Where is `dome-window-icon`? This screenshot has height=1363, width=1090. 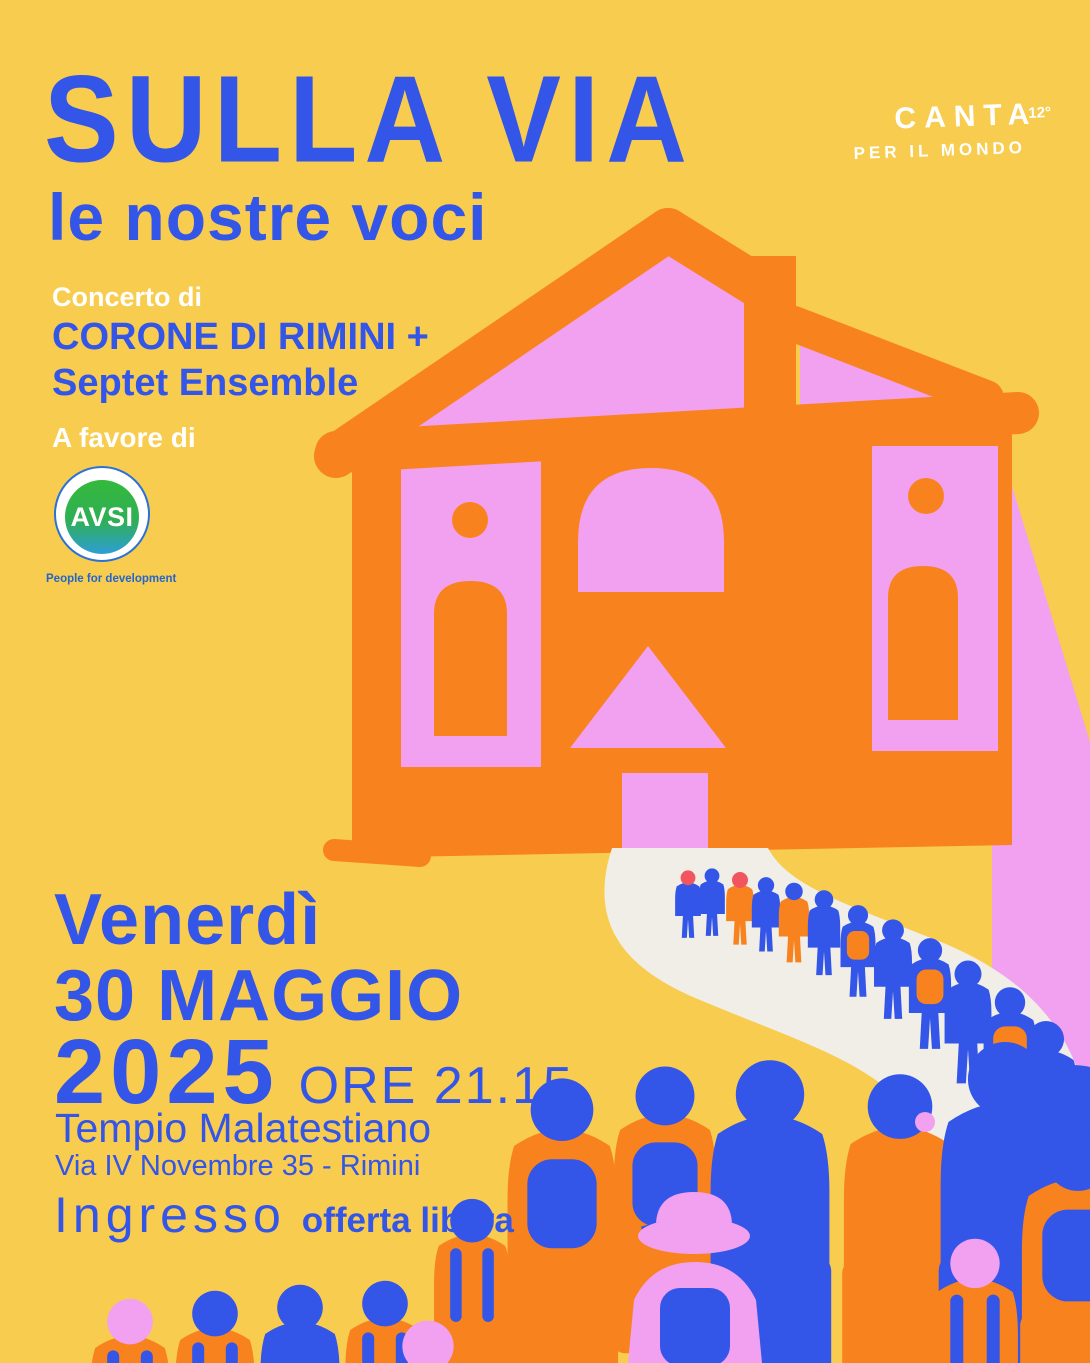 dome-window-icon is located at coordinates (651, 530).